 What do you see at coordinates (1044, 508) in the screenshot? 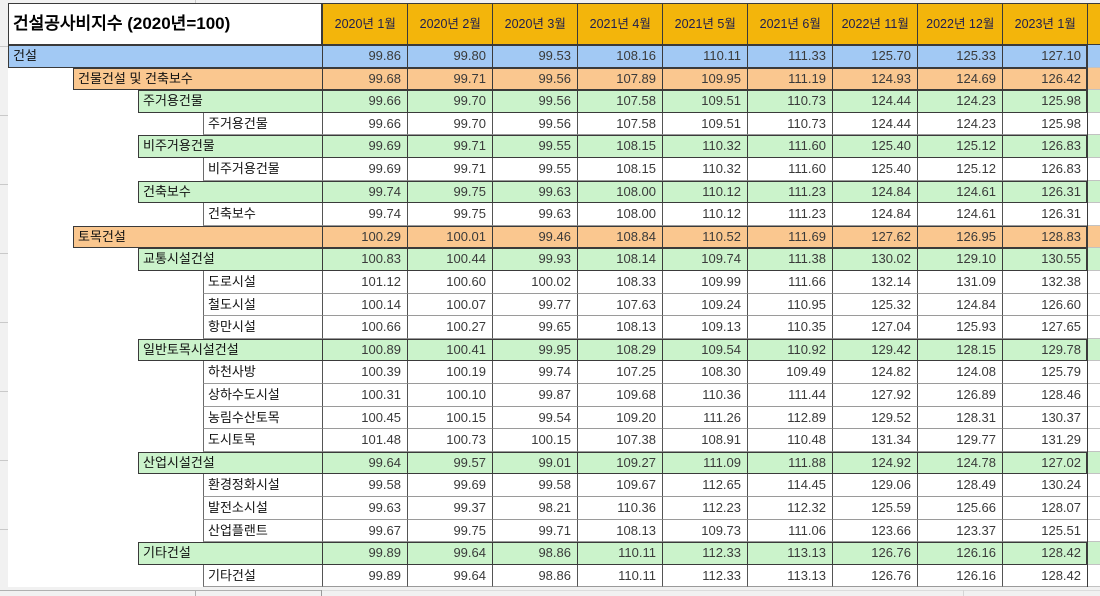
I see `value-cell: 128.07` at bounding box center [1044, 508].